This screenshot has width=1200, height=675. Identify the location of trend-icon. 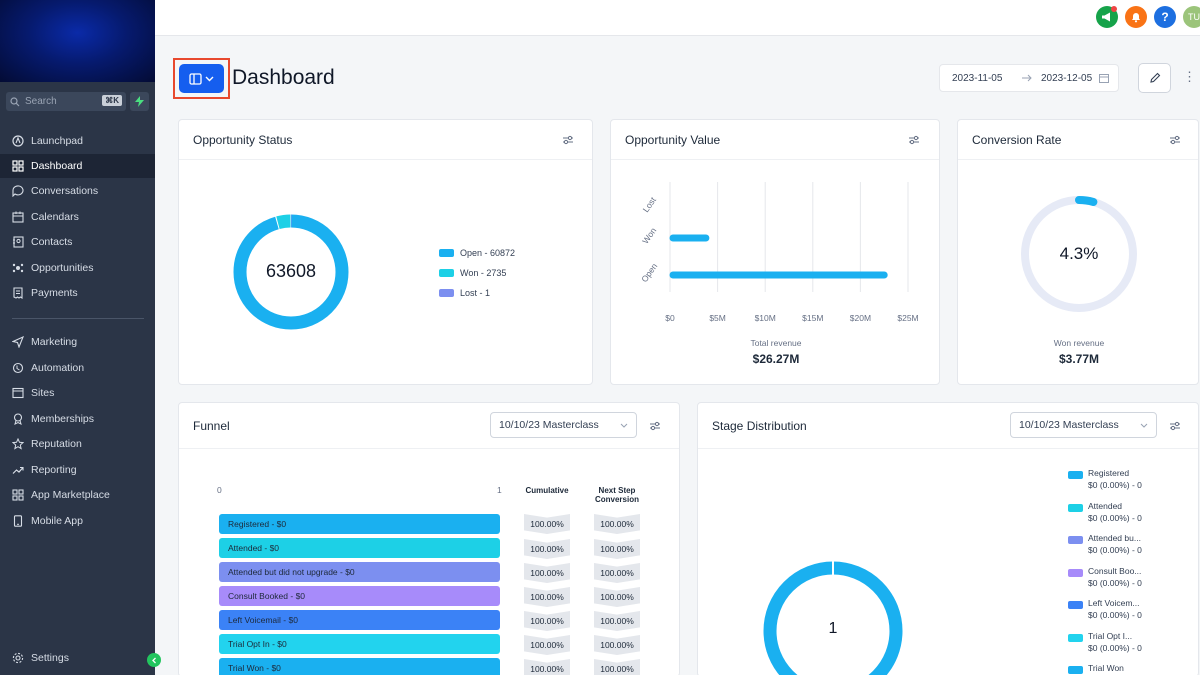
(18, 470).